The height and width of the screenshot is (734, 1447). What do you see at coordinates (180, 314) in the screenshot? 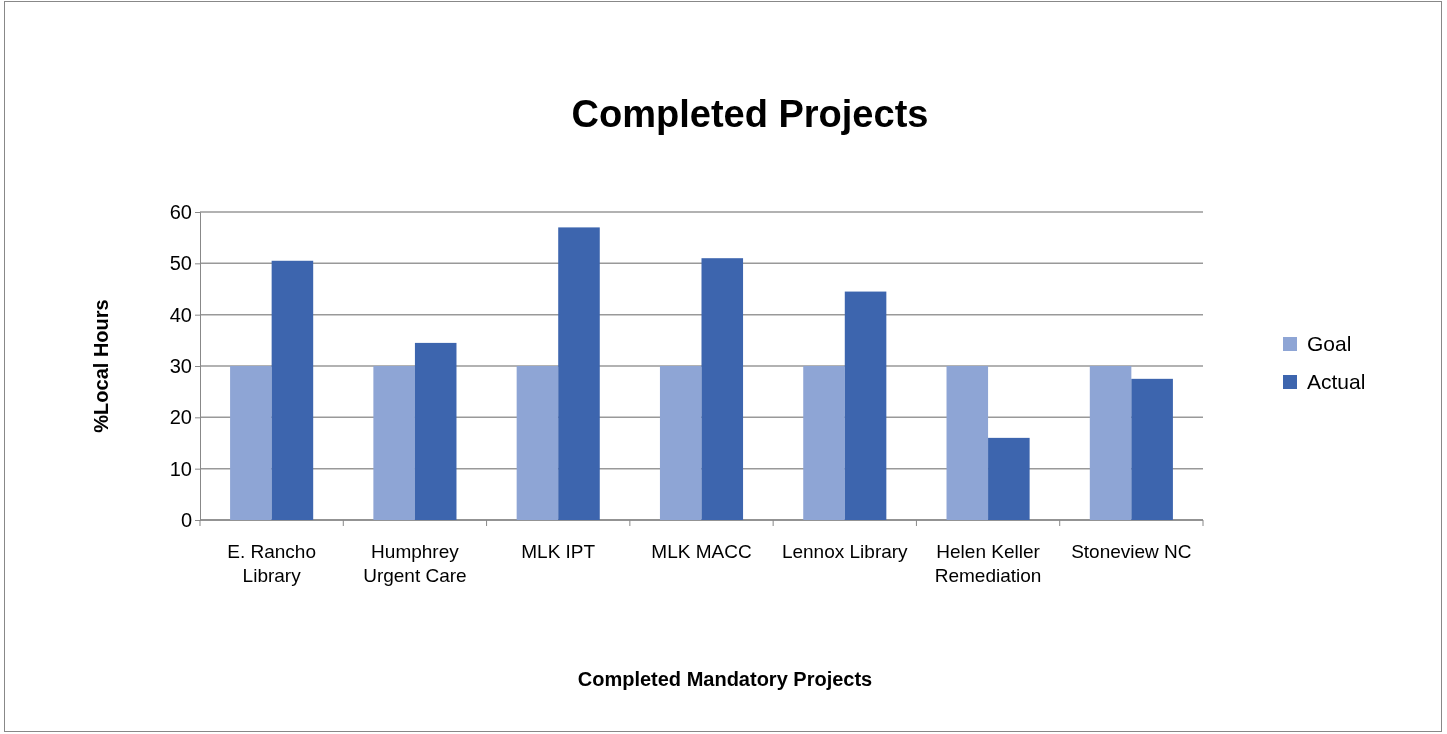
I see `y-tick-label: 40` at bounding box center [180, 314].